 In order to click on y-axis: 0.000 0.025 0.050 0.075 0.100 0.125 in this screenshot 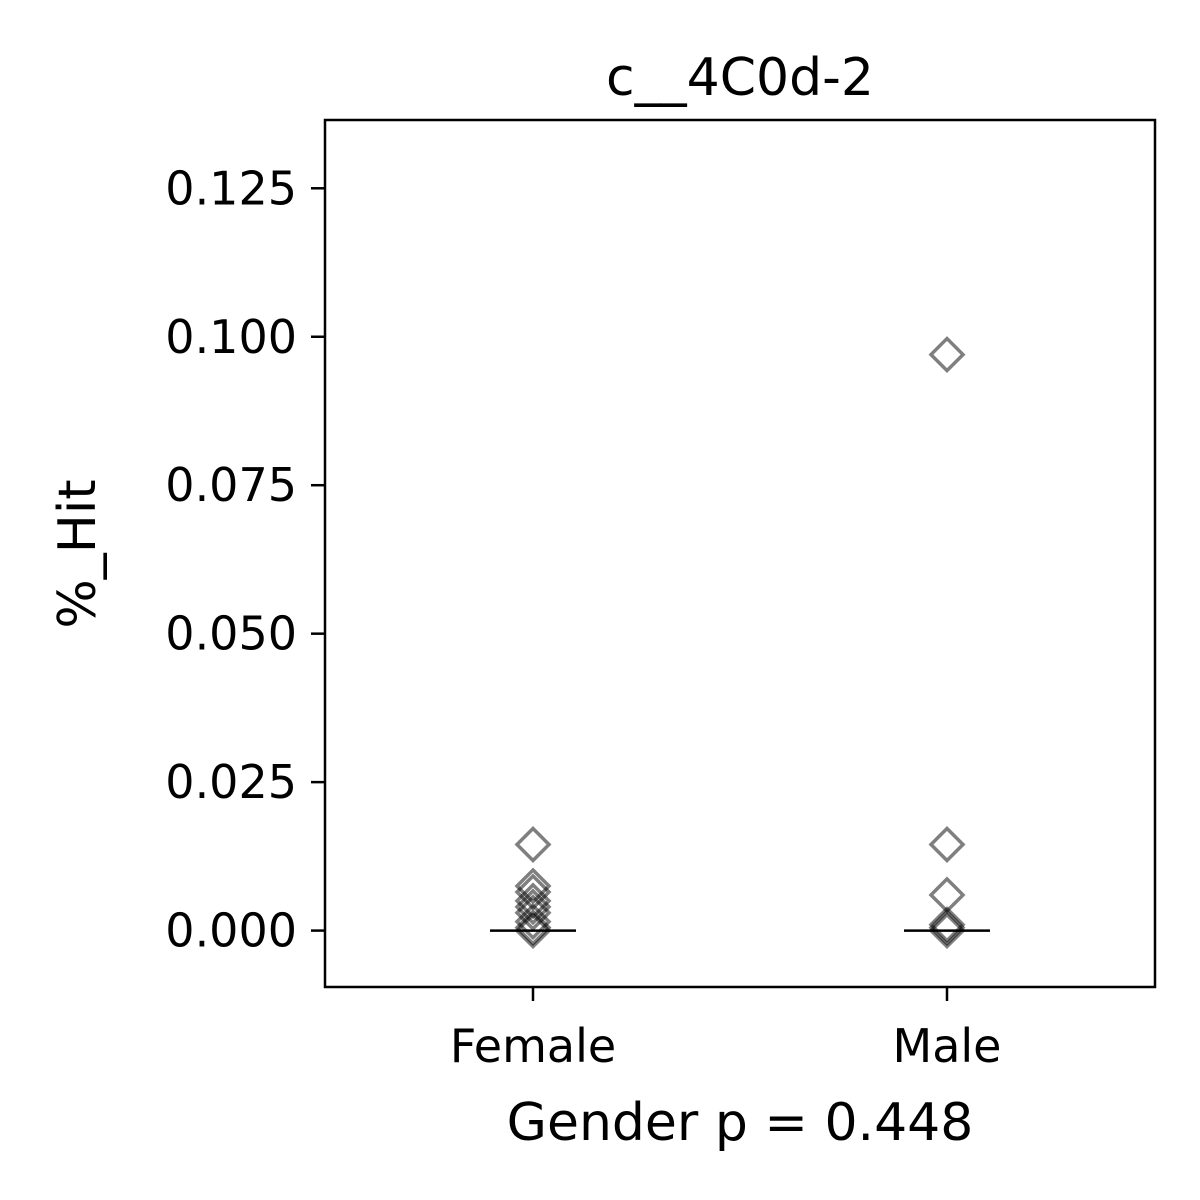, I will do `click(245, 559)`.